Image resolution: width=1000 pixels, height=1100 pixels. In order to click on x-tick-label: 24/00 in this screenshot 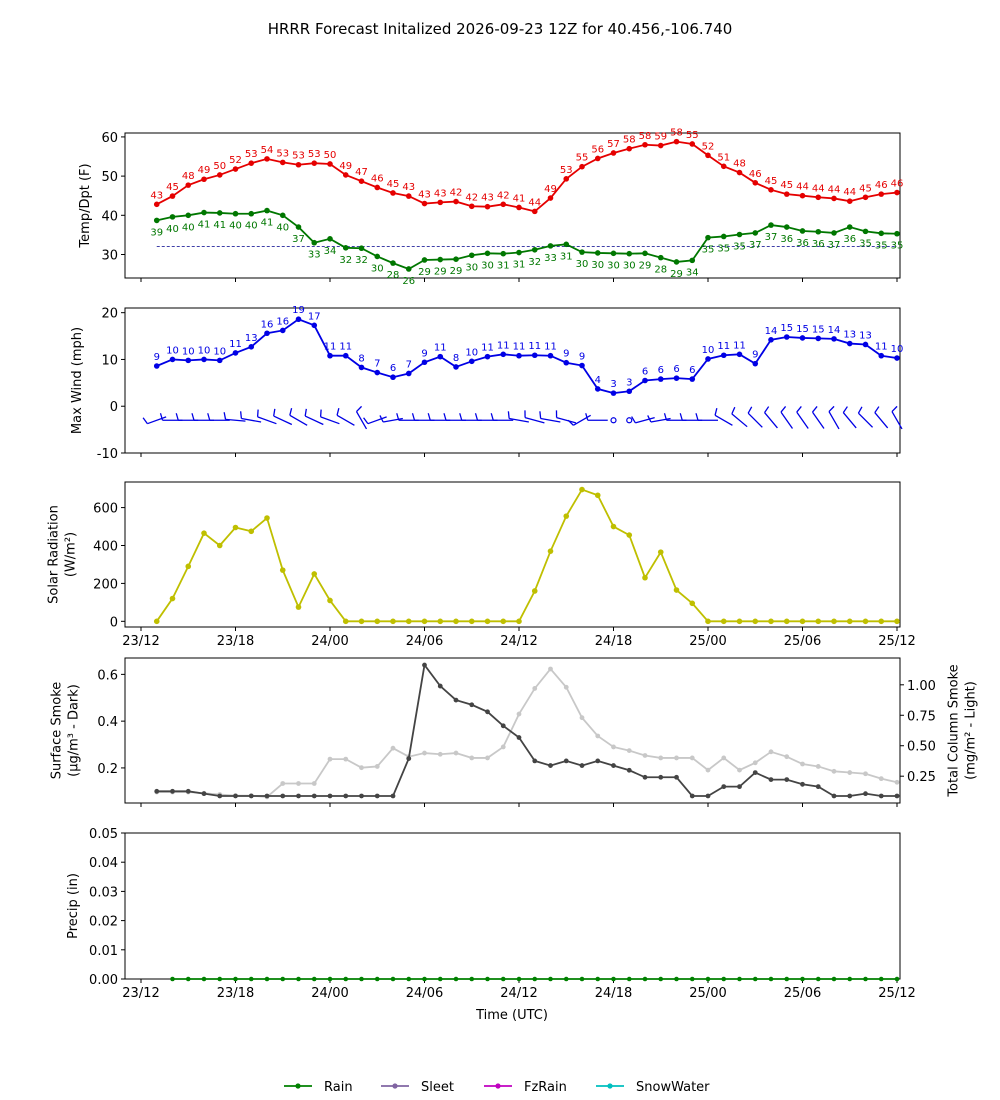, I will do `click(329, 993)`.